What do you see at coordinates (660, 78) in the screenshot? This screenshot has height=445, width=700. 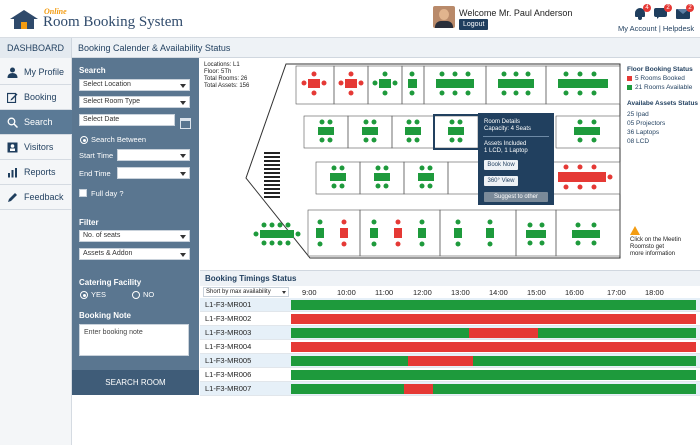 I see `legend-booked-label: 5 Rooms Booked` at bounding box center [660, 78].